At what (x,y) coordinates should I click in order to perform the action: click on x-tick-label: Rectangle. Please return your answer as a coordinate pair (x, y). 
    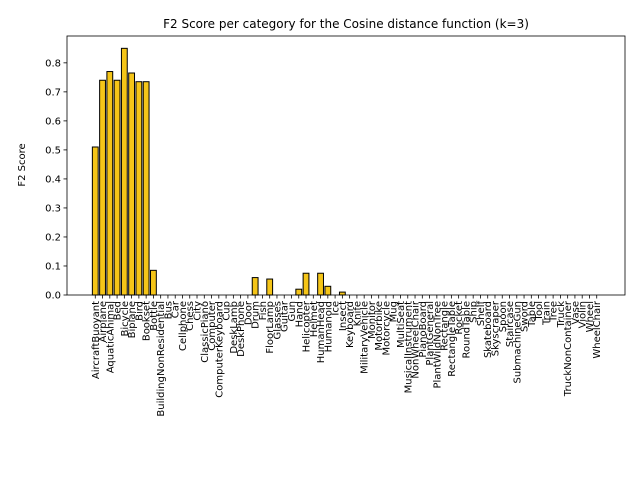
    Looking at the image, I should click on (445, 326).